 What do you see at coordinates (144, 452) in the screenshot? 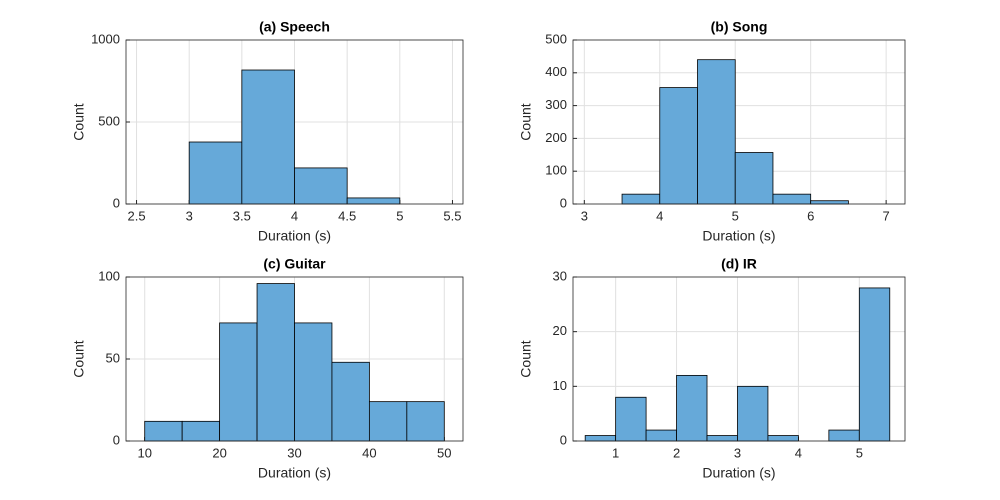
I see `x-tick-label: 10` at bounding box center [144, 452].